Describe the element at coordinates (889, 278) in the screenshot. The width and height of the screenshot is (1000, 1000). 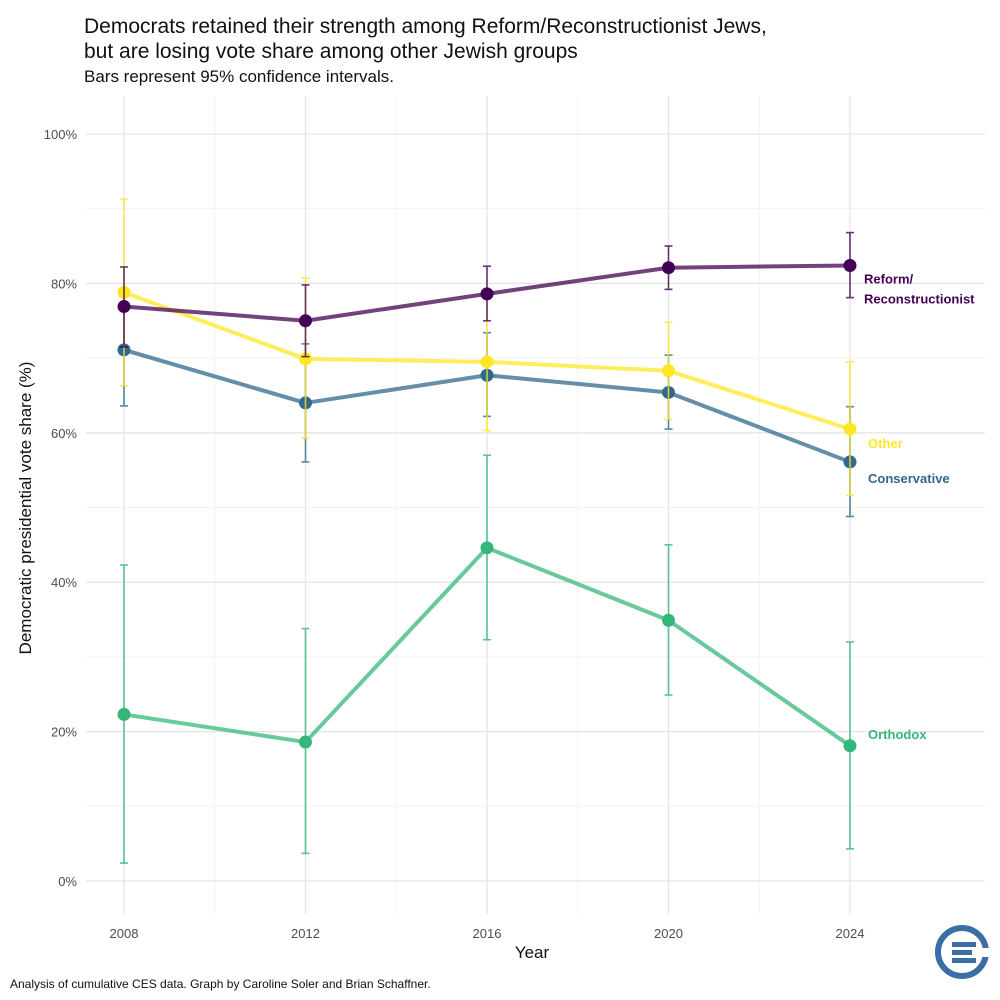
I see `reform-reconstructionist-series-label: Reform/` at that location.